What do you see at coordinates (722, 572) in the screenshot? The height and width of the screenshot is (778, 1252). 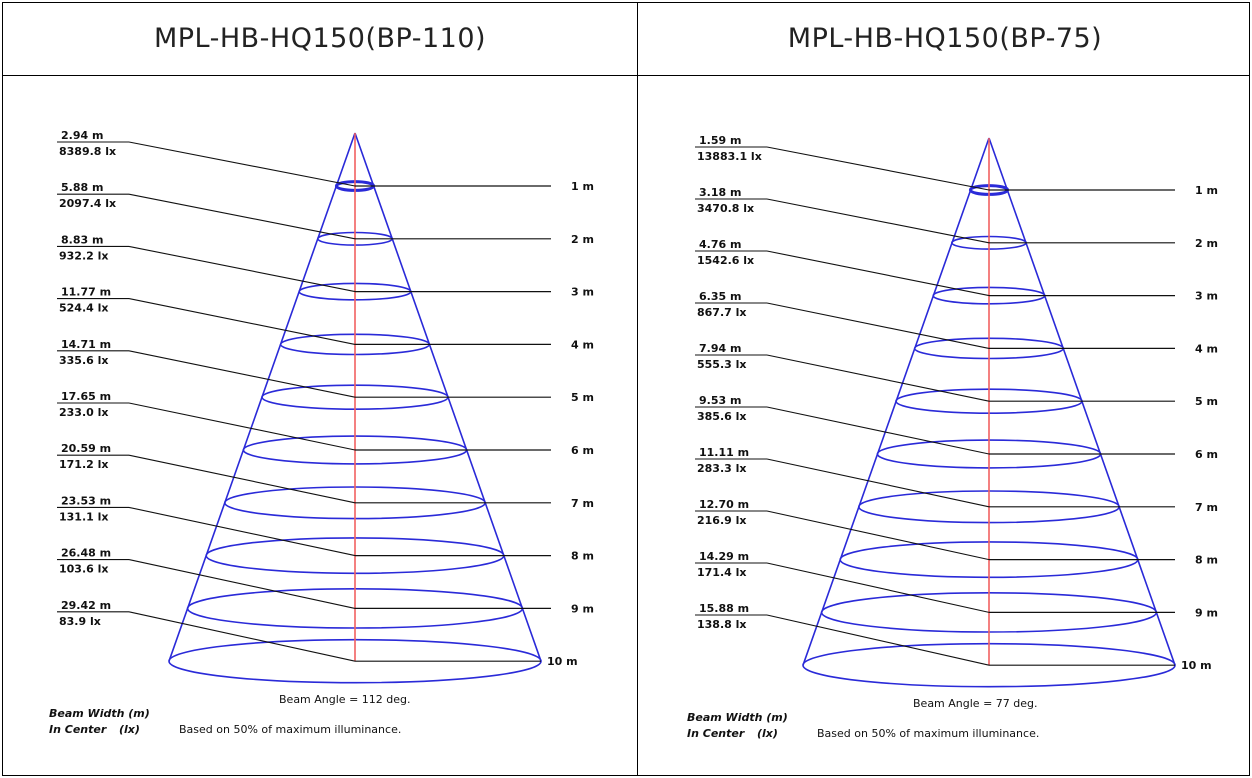 I see `center-lux-label-9: 171.4 lx` at bounding box center [722, 572].